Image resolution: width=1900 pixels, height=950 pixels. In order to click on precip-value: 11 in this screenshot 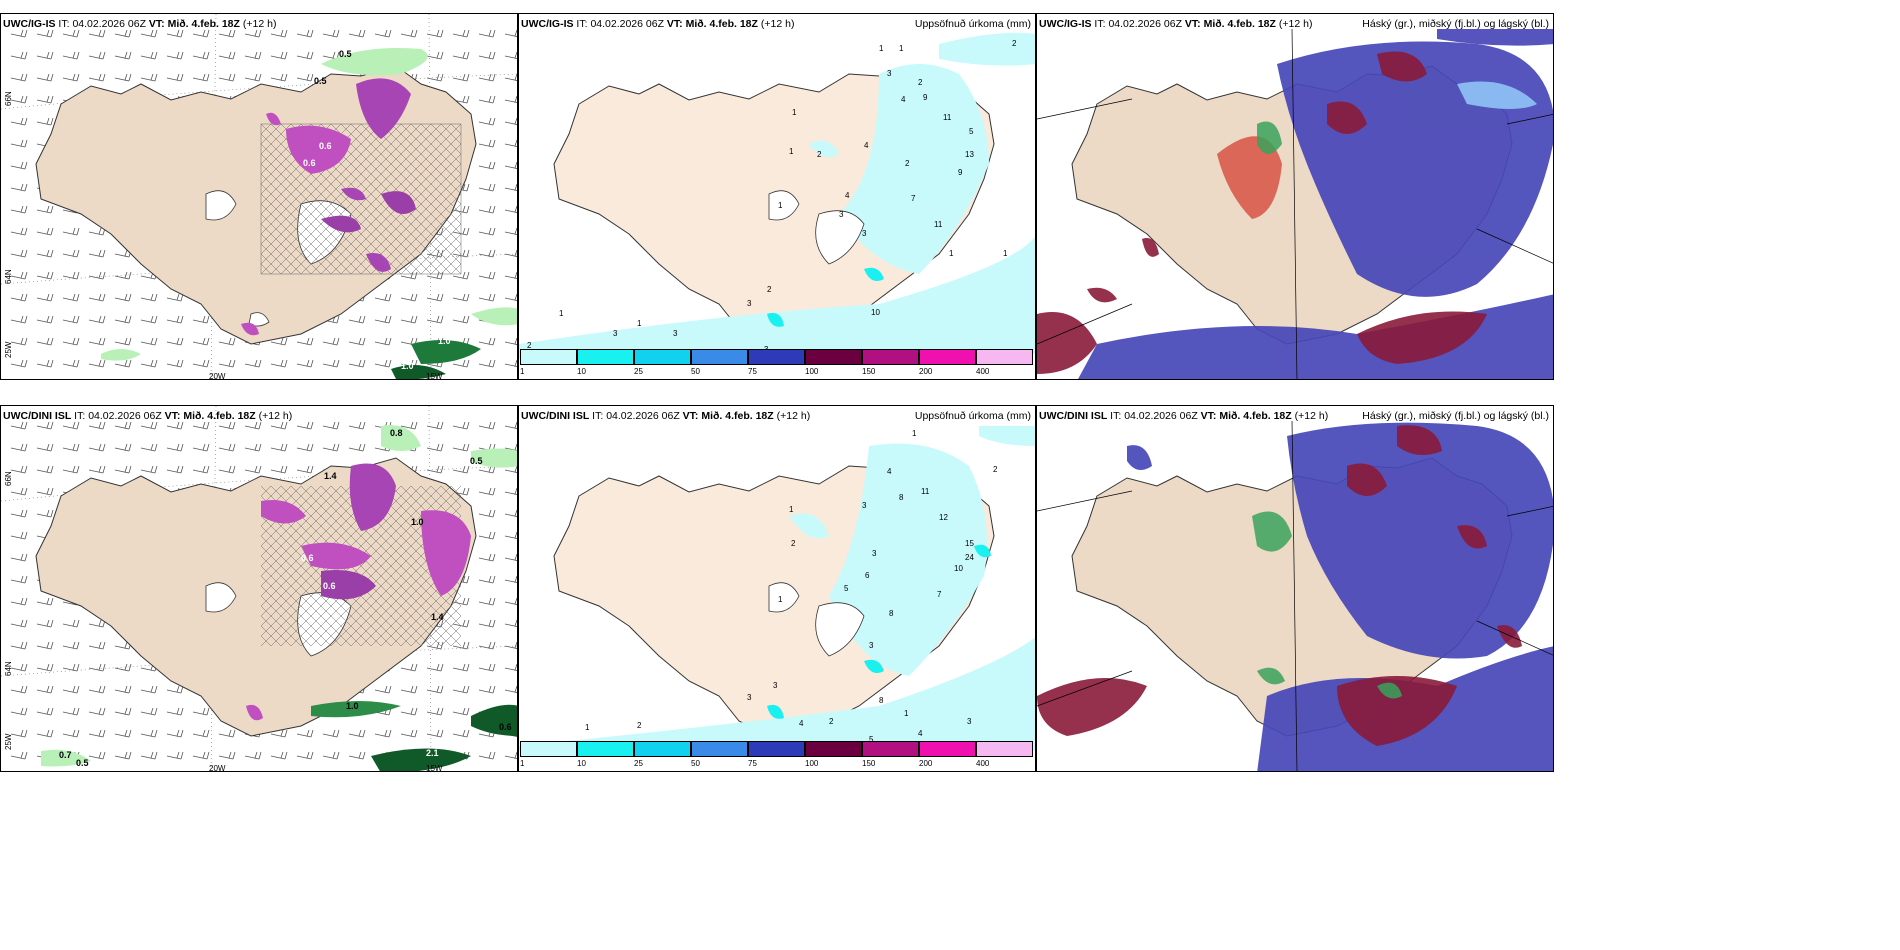, I will do `click(938, 224)`.